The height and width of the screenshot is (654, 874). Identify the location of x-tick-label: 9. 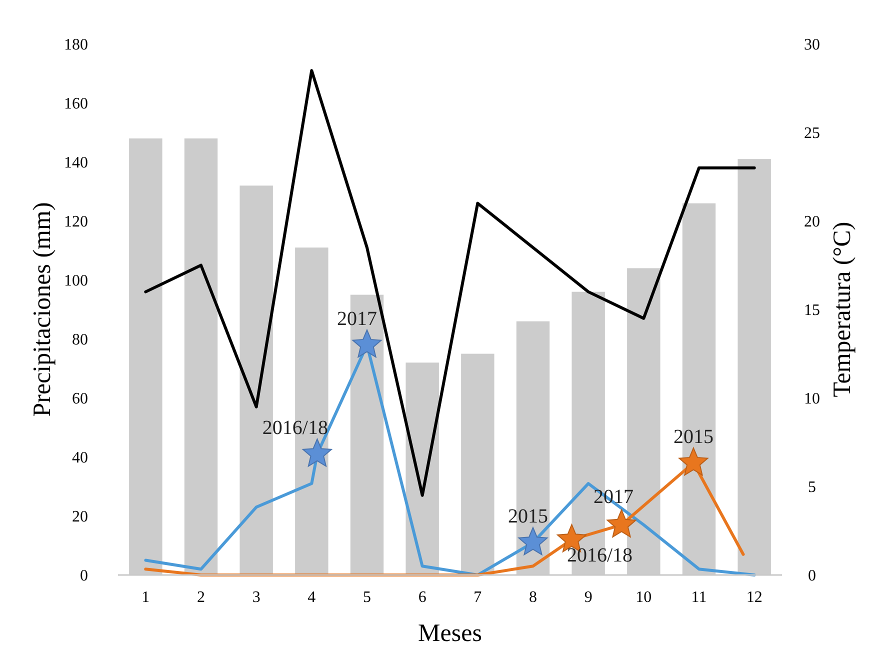
(588, 597).